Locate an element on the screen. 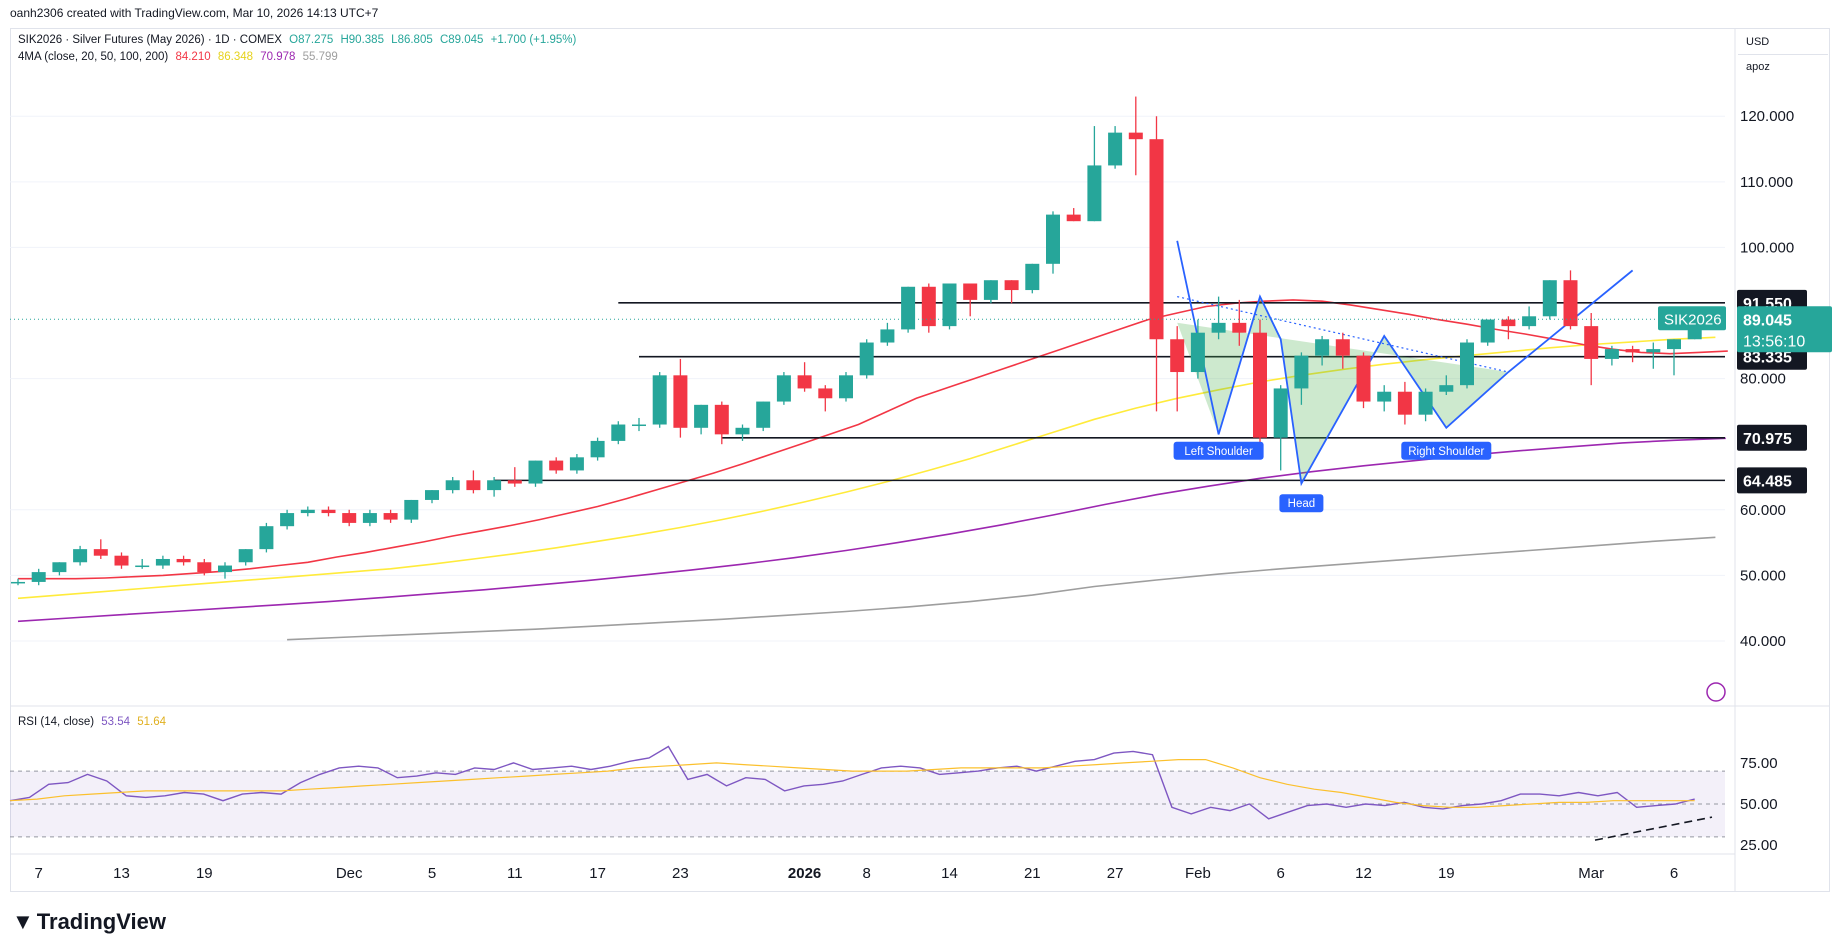 This screenshot has height=951, width=1835. ma-label: 4MA (close, 20, 50, 100, 200) is located at coordinates (93, 57).